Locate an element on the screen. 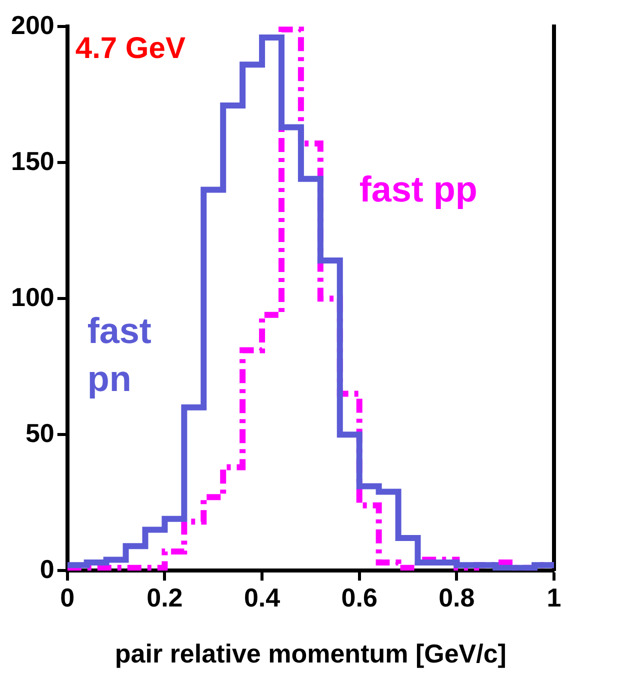 This screenshot has width=618, height=675. y-tick-label: 50 is located at coordinates (39, 433).